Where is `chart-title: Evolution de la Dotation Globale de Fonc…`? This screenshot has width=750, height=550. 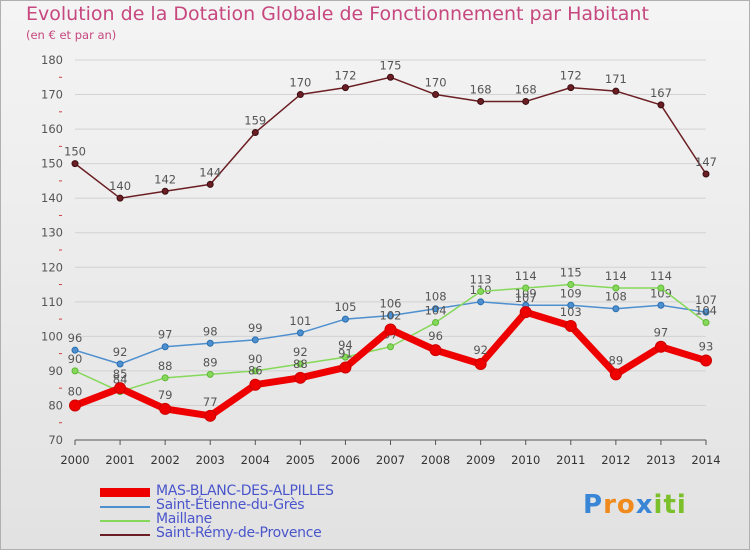
chart-title: Evolution de la Dotation Globale de Fonc… is located at coordinates (337, 14).